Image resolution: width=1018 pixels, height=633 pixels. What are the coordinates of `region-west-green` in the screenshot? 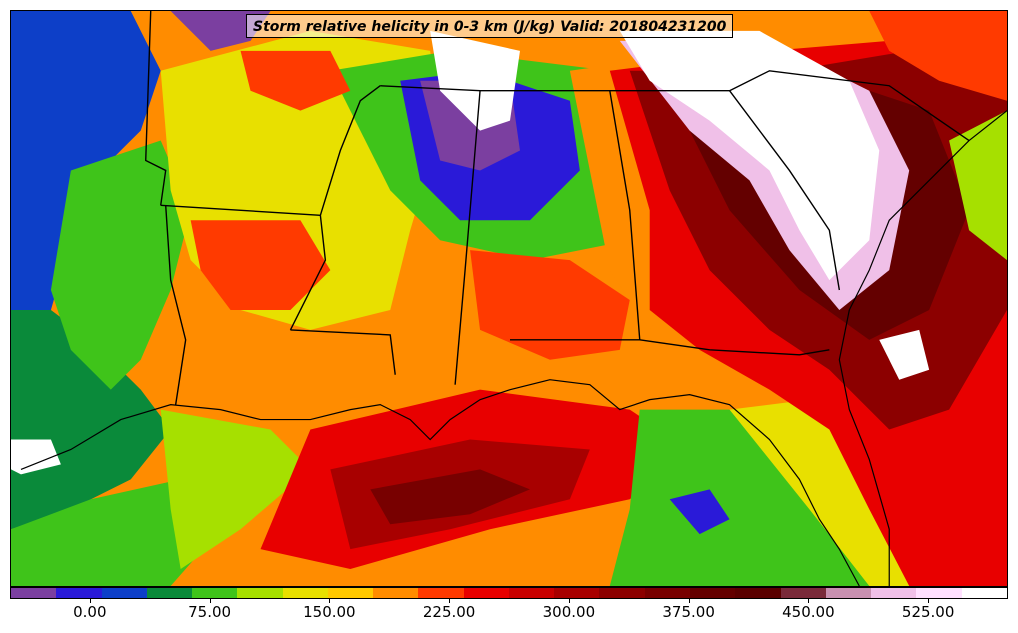 It's located at (91, 419).